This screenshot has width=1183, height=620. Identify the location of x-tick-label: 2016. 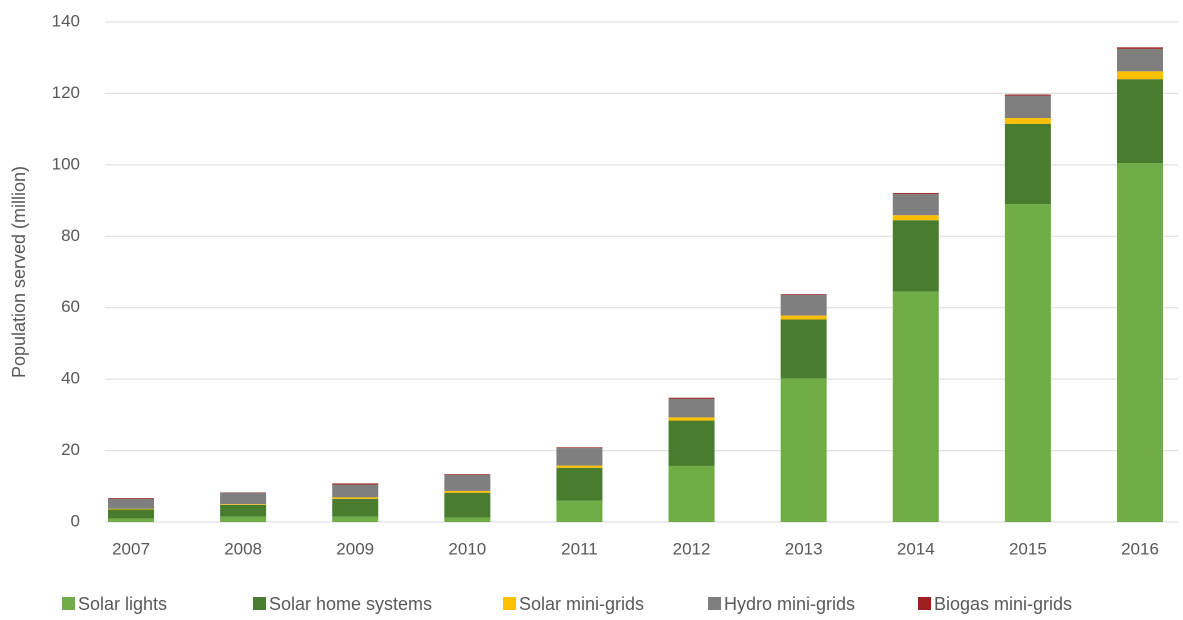
(1140, 548).